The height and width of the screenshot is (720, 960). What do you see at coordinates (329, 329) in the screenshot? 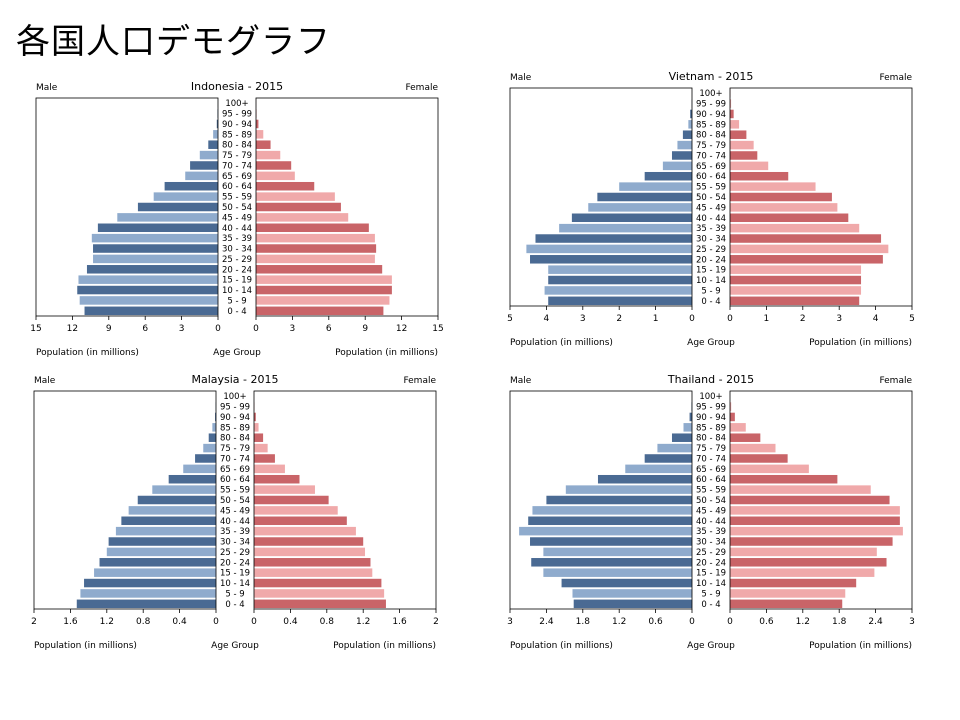
I see `female-tick-label: 6` at bounding box center [329, 329].